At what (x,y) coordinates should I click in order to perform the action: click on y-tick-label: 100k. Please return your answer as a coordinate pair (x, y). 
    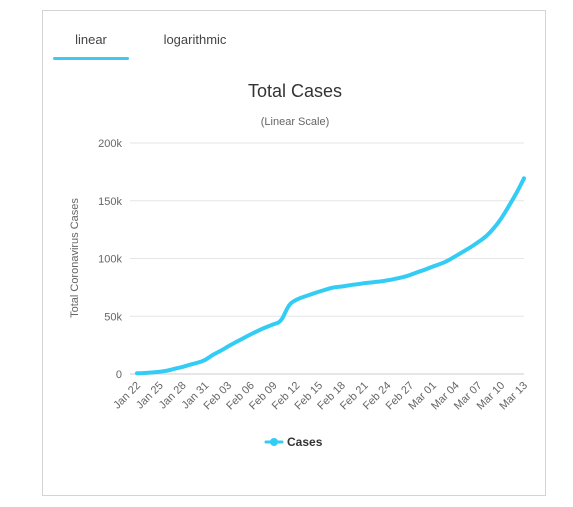
    Looking at the image, I should click on (110, 260).